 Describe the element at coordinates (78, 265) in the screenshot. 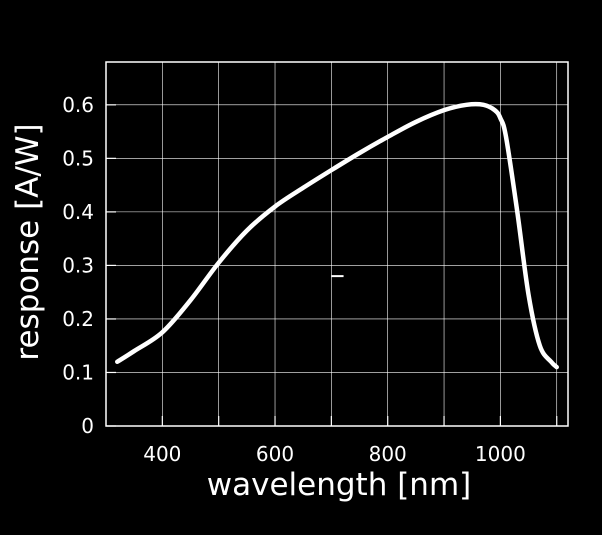

I see `y-tick-label: 0.3` at that location.